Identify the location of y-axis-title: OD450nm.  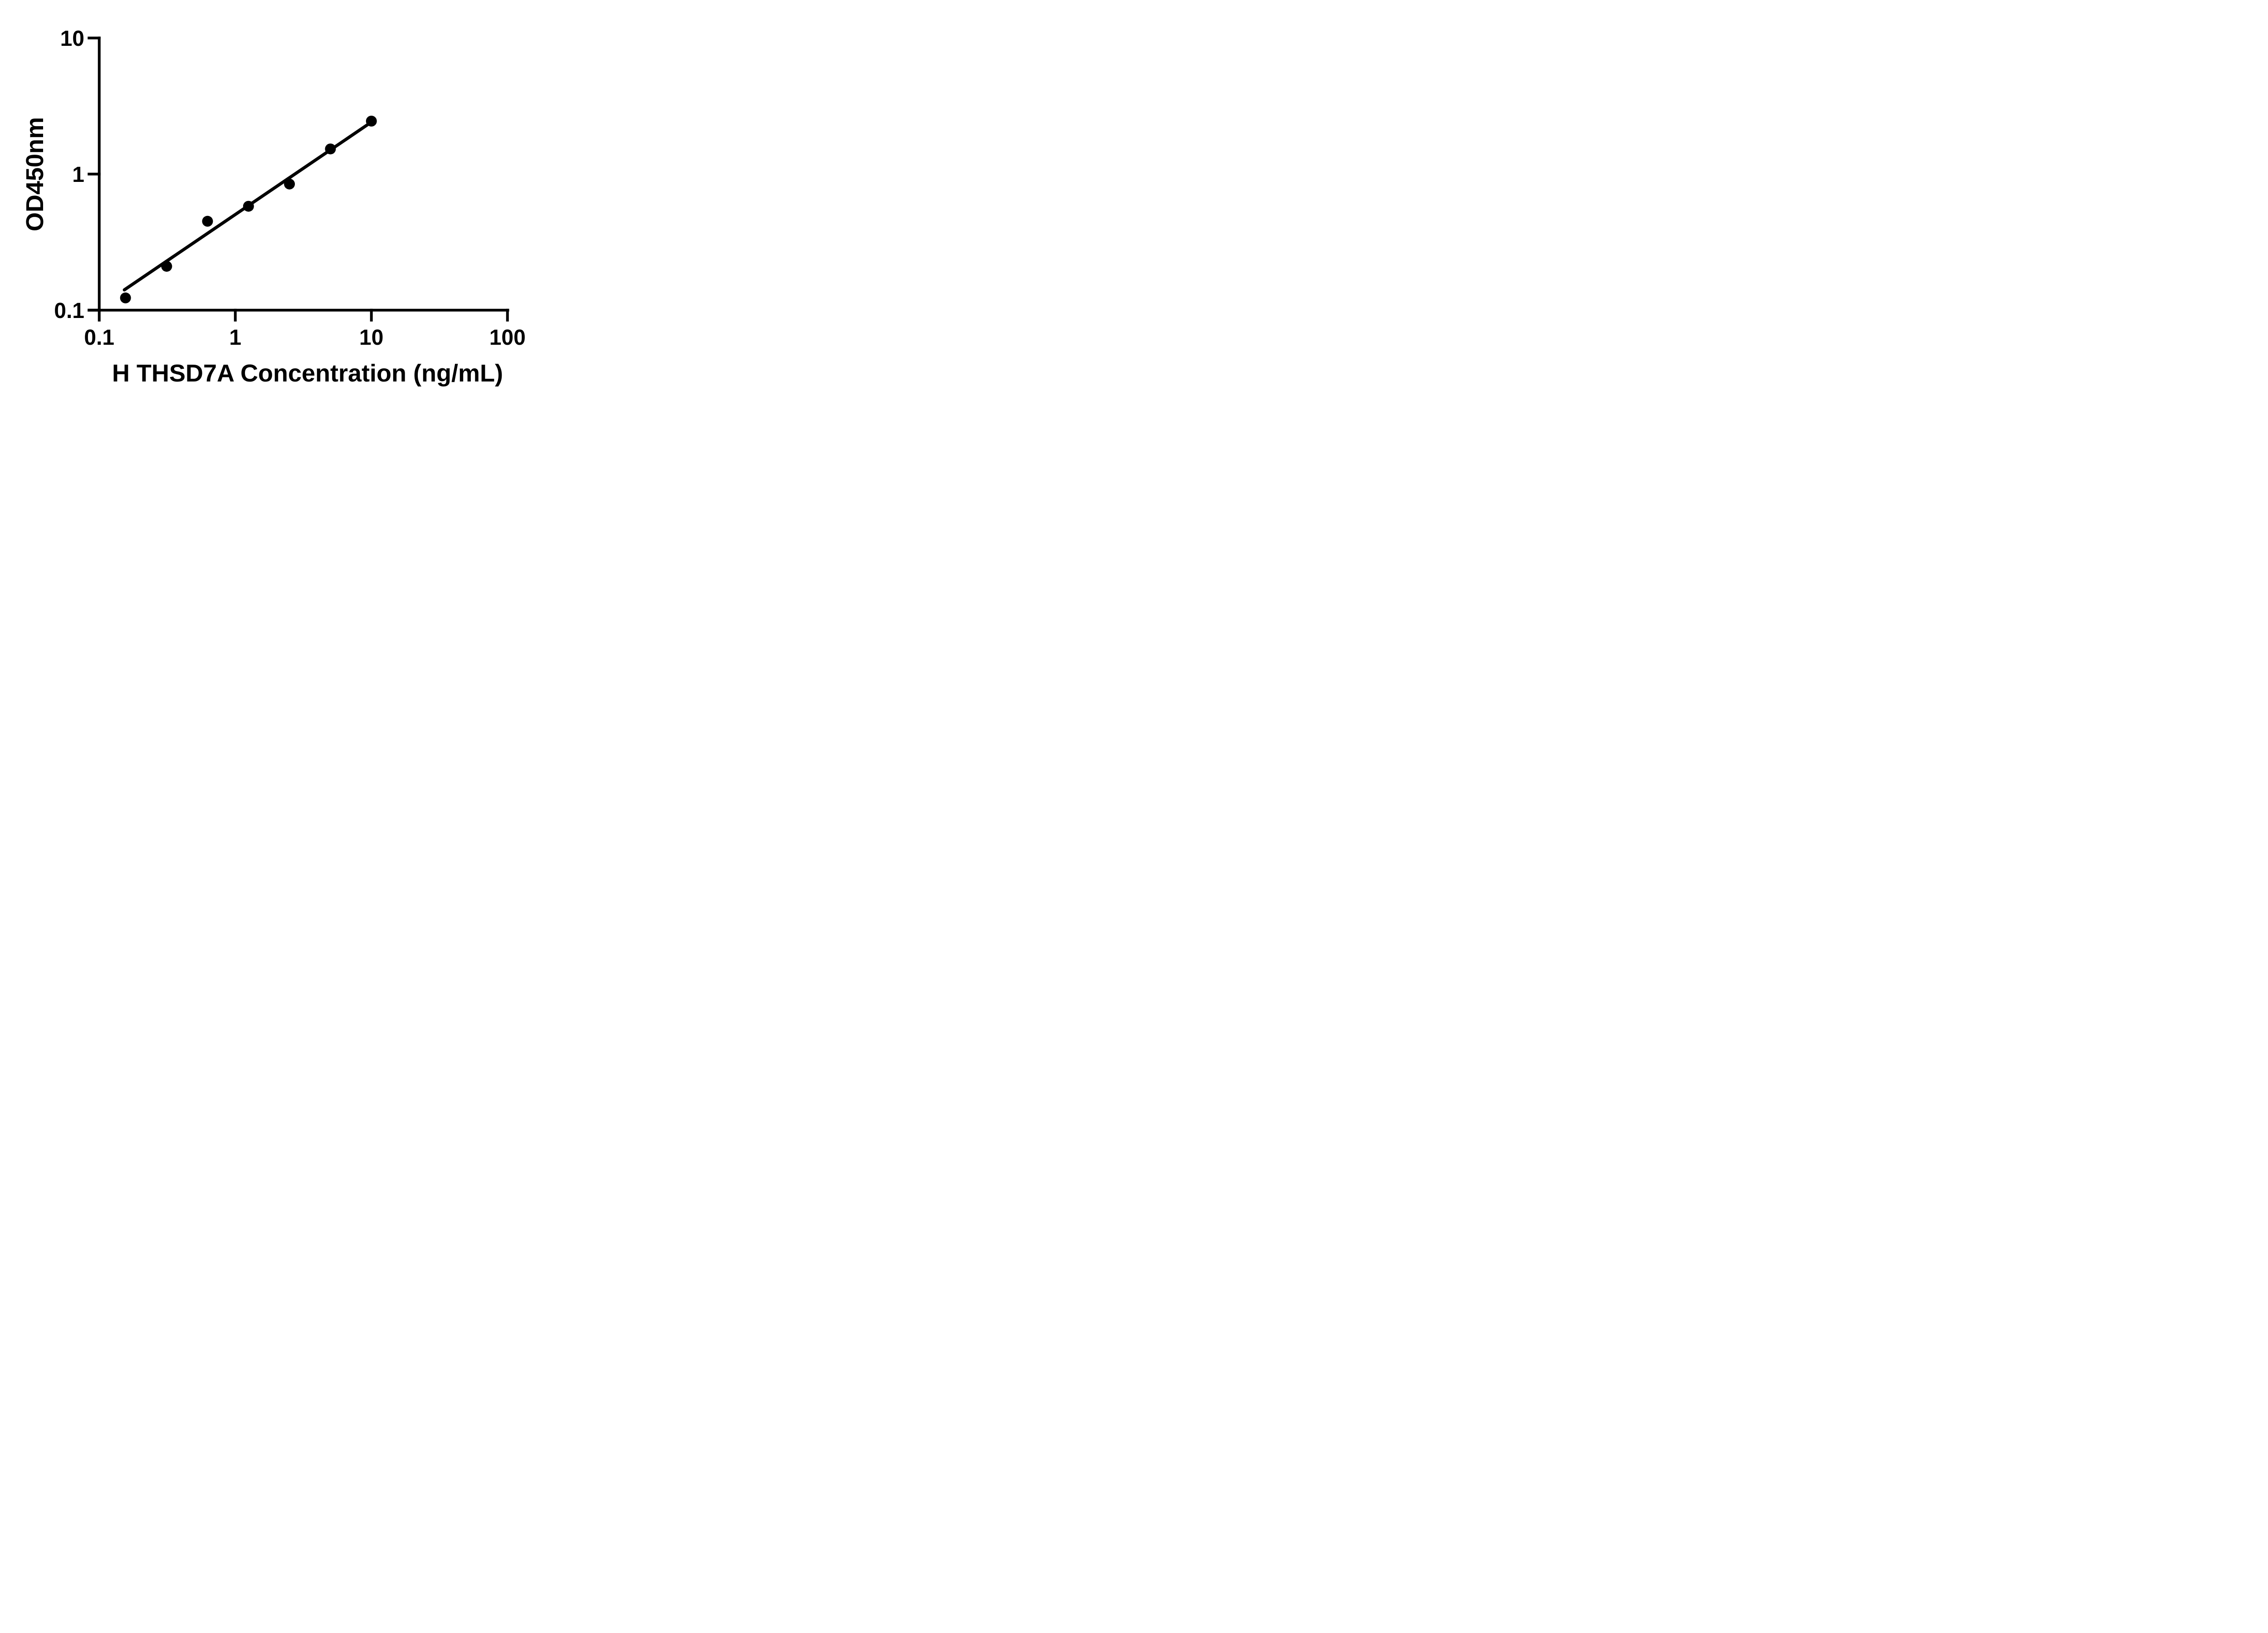
(35, 174).